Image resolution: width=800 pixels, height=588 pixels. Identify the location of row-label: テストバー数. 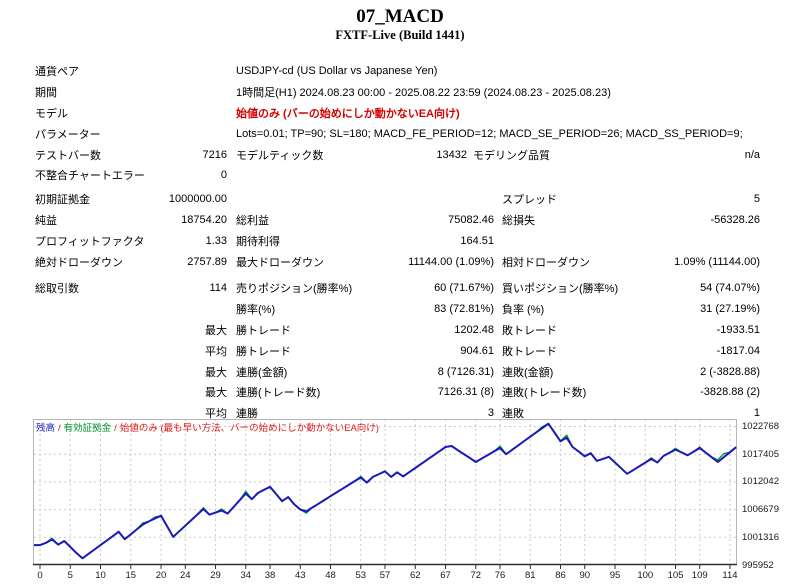
(68, 155).